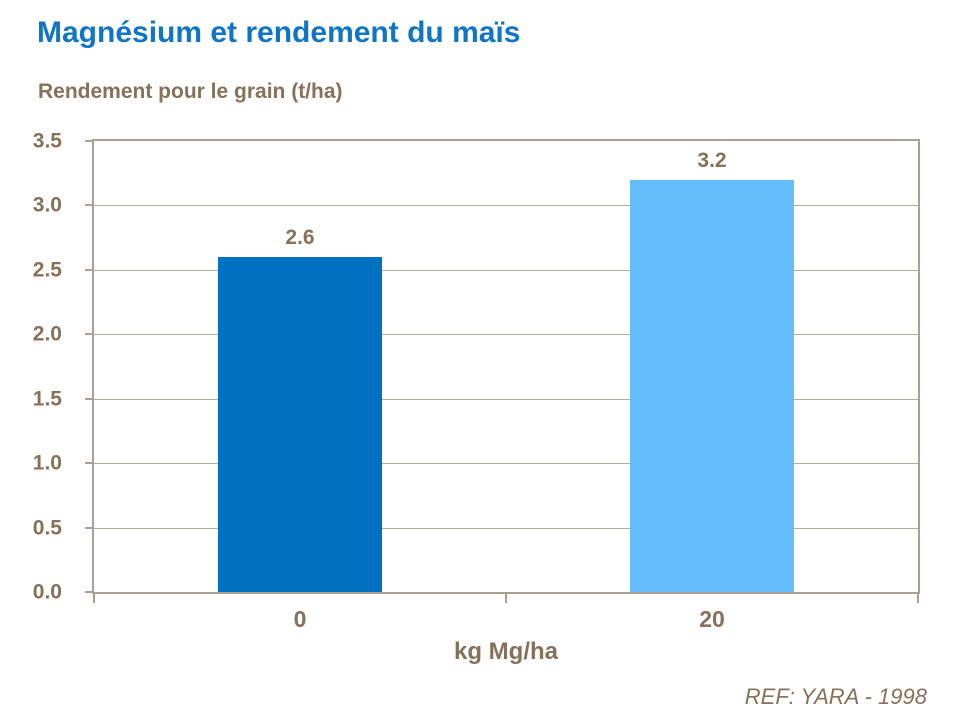  What do you see at coordinates (279, 32) in the screenshot?
I see `page-title: Magnésium et rendement du maïs` at bounding box center [279, 32].